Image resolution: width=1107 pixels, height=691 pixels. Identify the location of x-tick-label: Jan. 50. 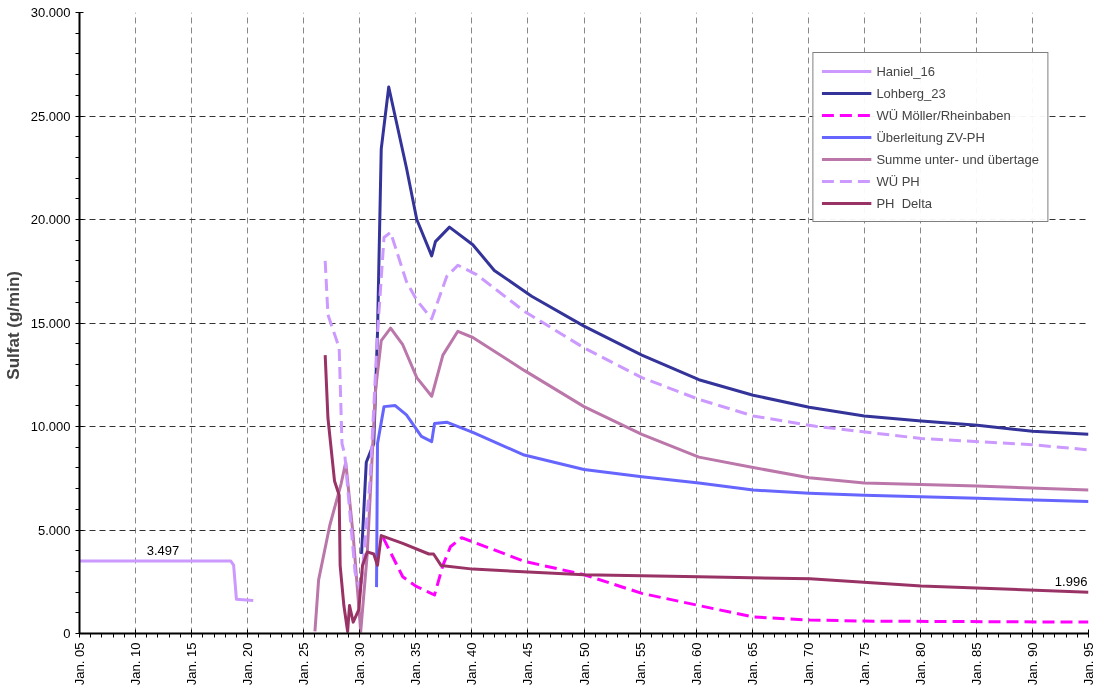
(584, 664).